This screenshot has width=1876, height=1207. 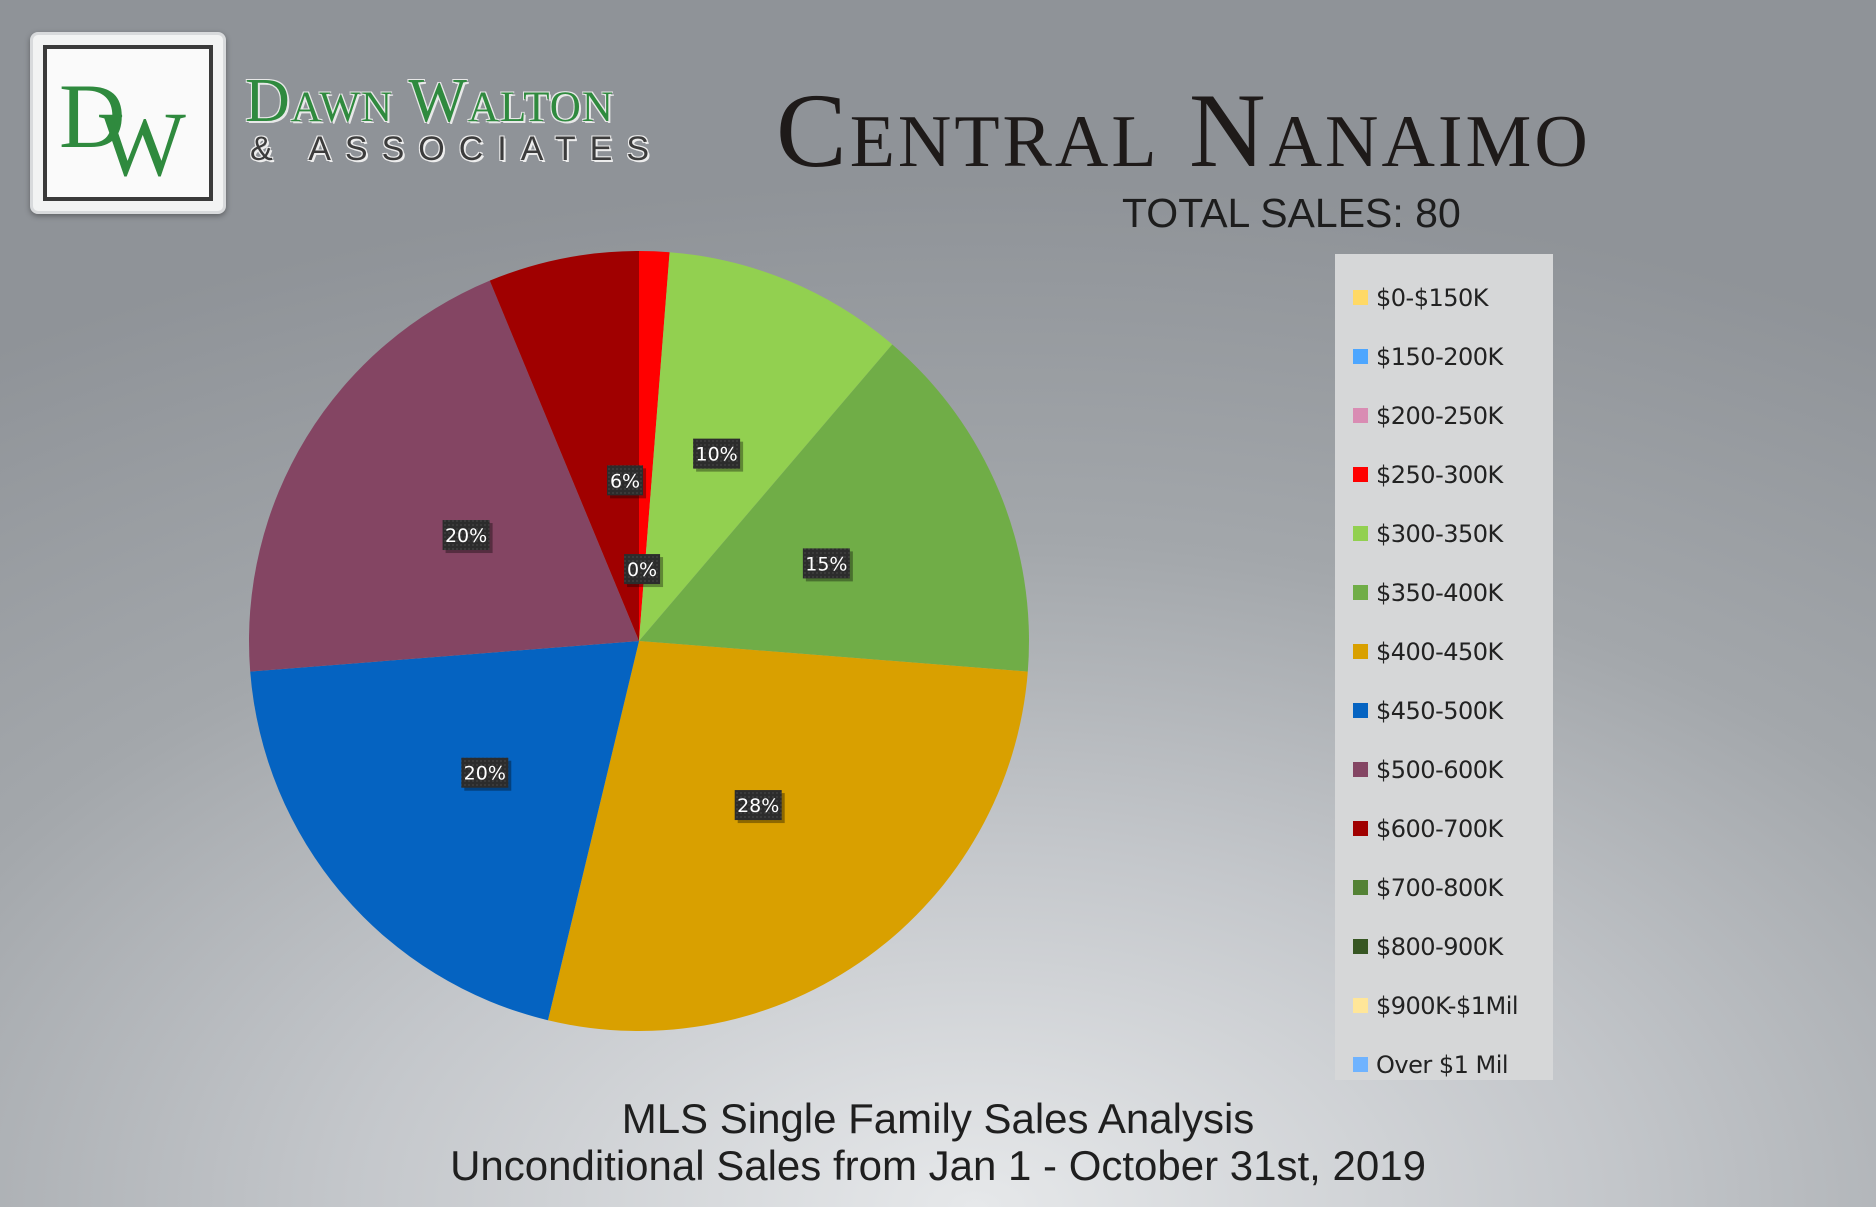 I want to click on legend-item: $900K-$1Mil, so click(x=1444, y=1005).